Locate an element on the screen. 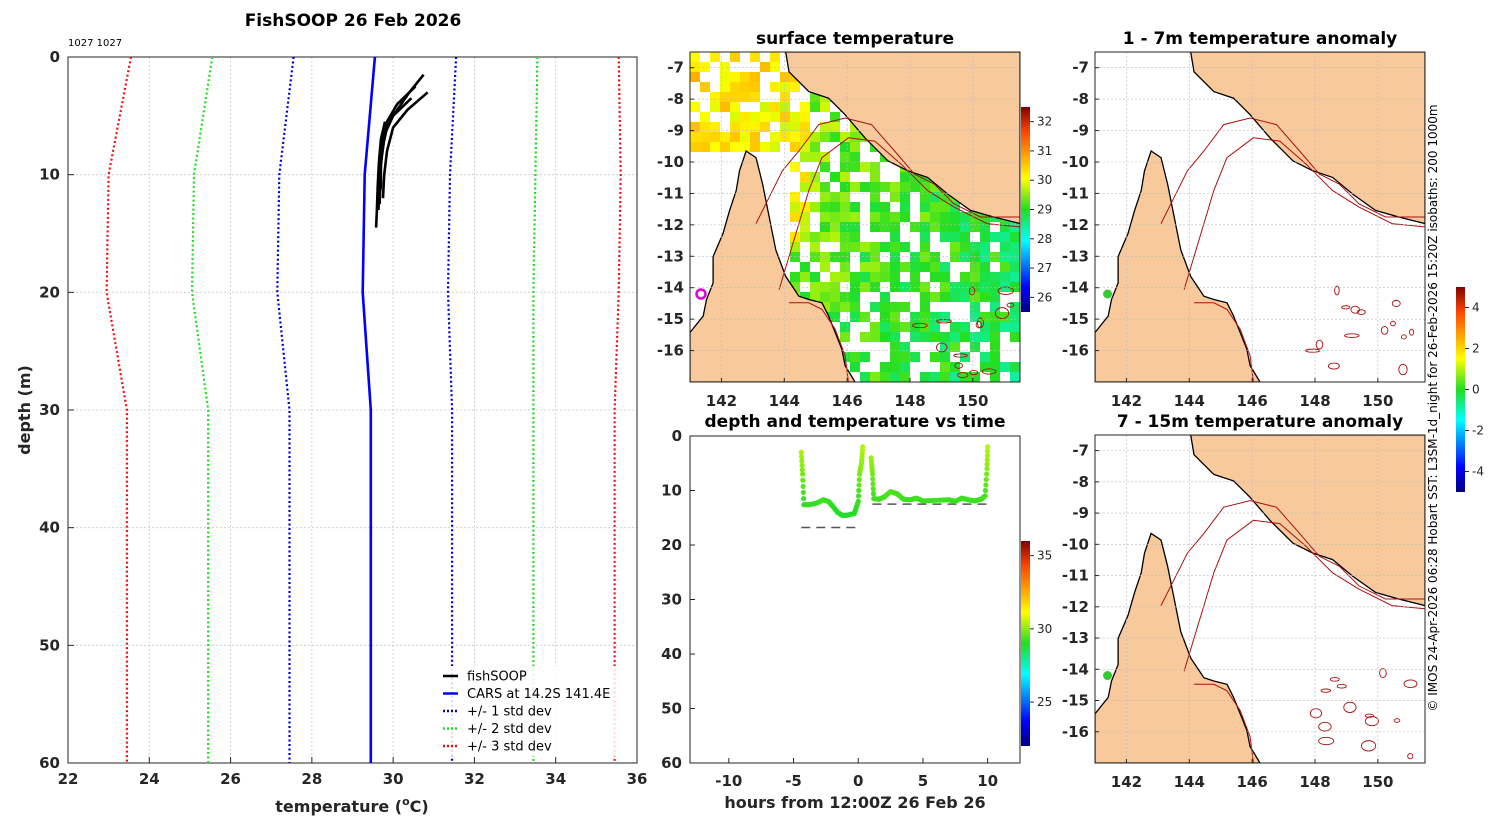 The height and width of the screenshot is (820, 1500). anomaly-1-7m-location-marker is located at coordinates (1108, 294).